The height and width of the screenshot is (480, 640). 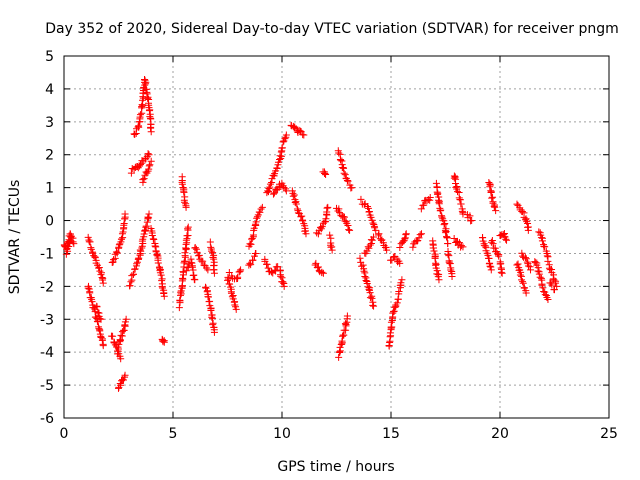 What do you see at coordinates (15, 237) in the screenshot?
I see `y-axis-label: SDTVAR / TECUs` at bounding box center [15, 237].